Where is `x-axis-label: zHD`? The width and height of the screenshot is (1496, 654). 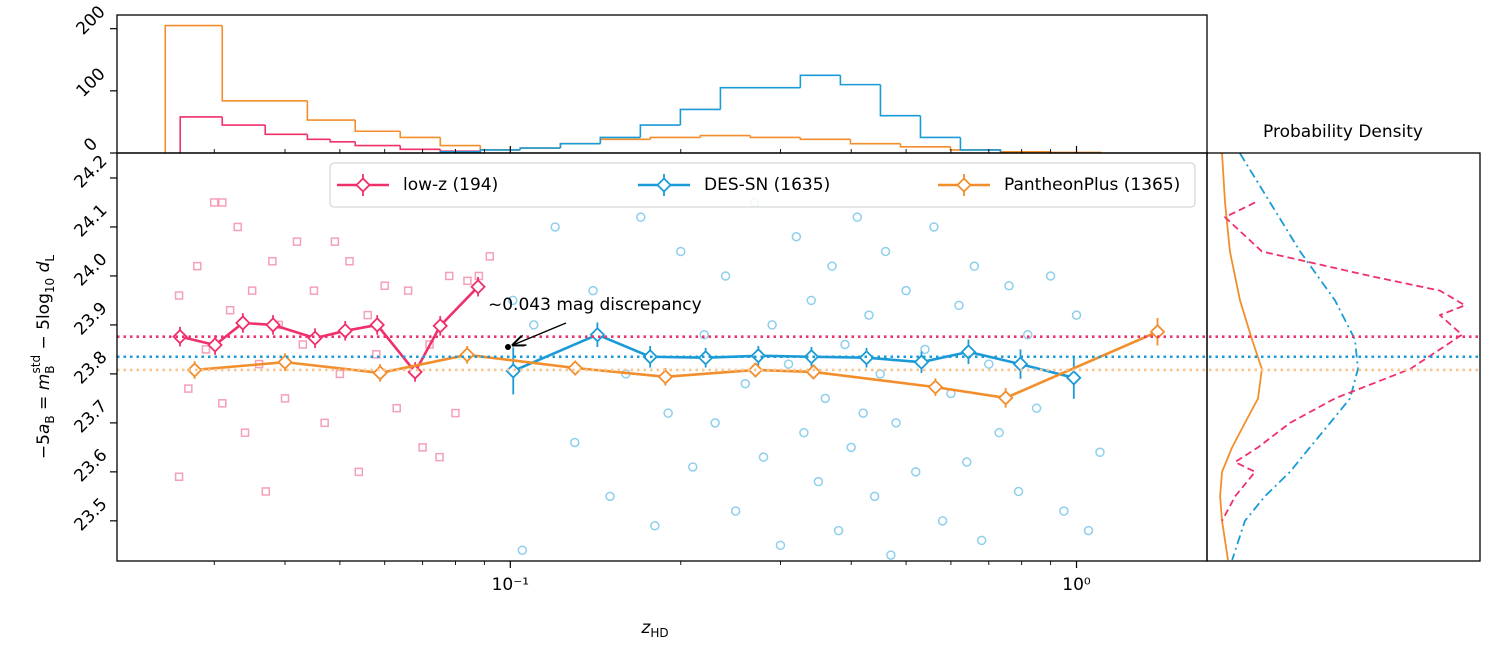 x-axis-label: zHD is located at coordinates (654, 629).